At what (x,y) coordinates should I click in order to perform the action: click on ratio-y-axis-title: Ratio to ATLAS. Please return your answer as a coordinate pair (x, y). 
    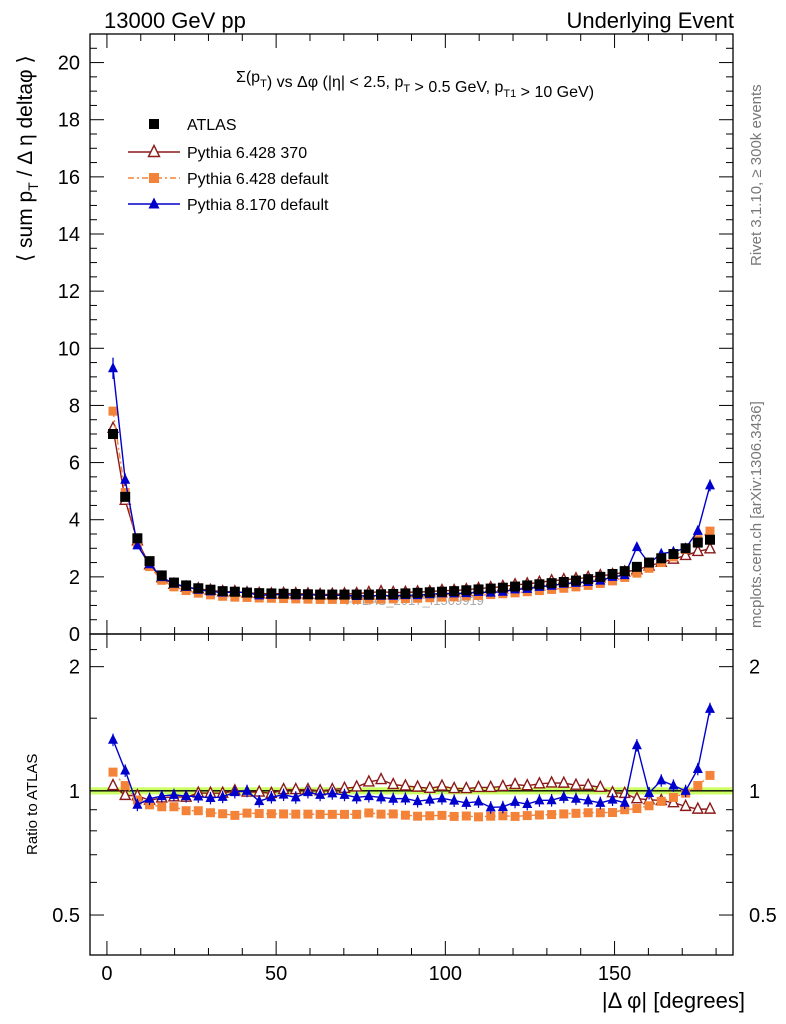
    Looking at the image, I should click on (32, 804).